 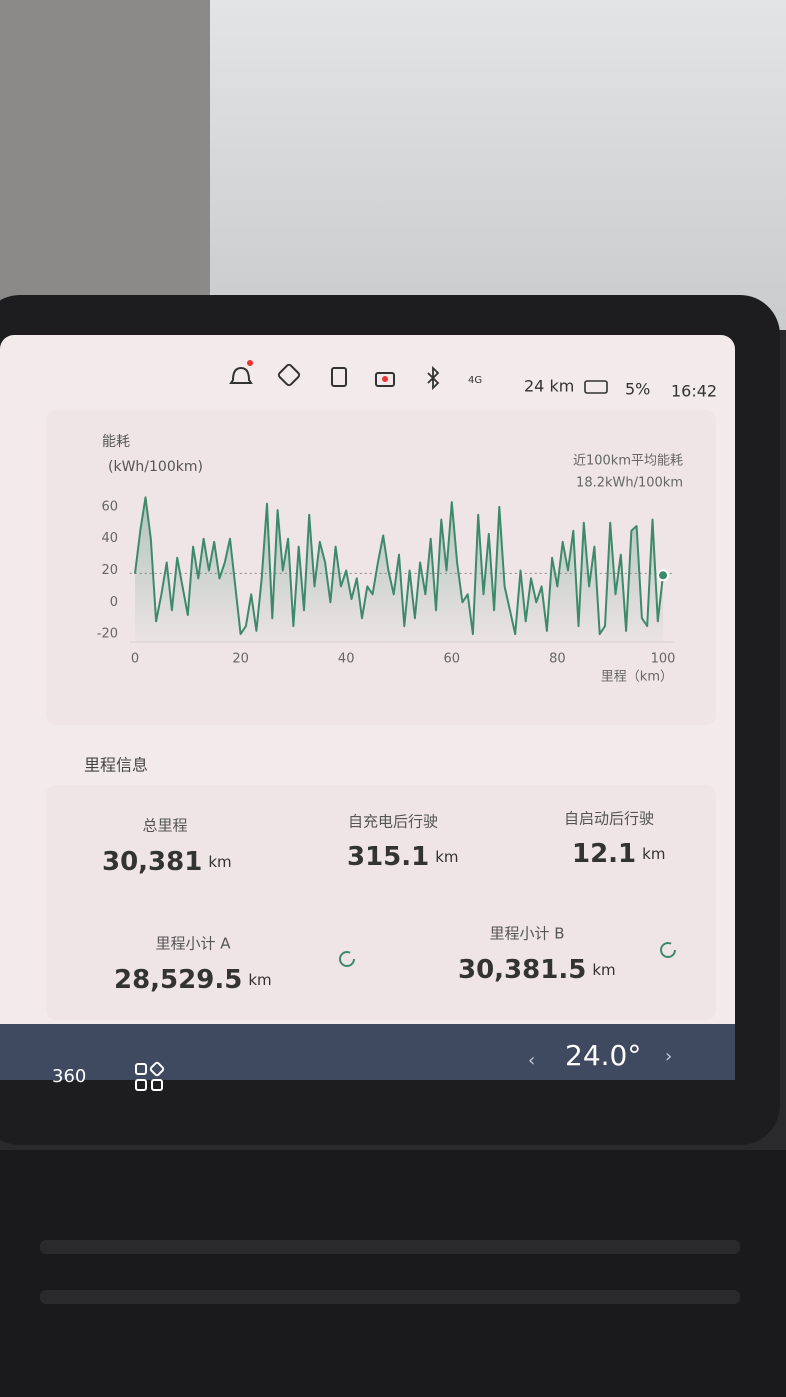 I want to click on trip-number: 28,529.5, so click(x=178, y=980).